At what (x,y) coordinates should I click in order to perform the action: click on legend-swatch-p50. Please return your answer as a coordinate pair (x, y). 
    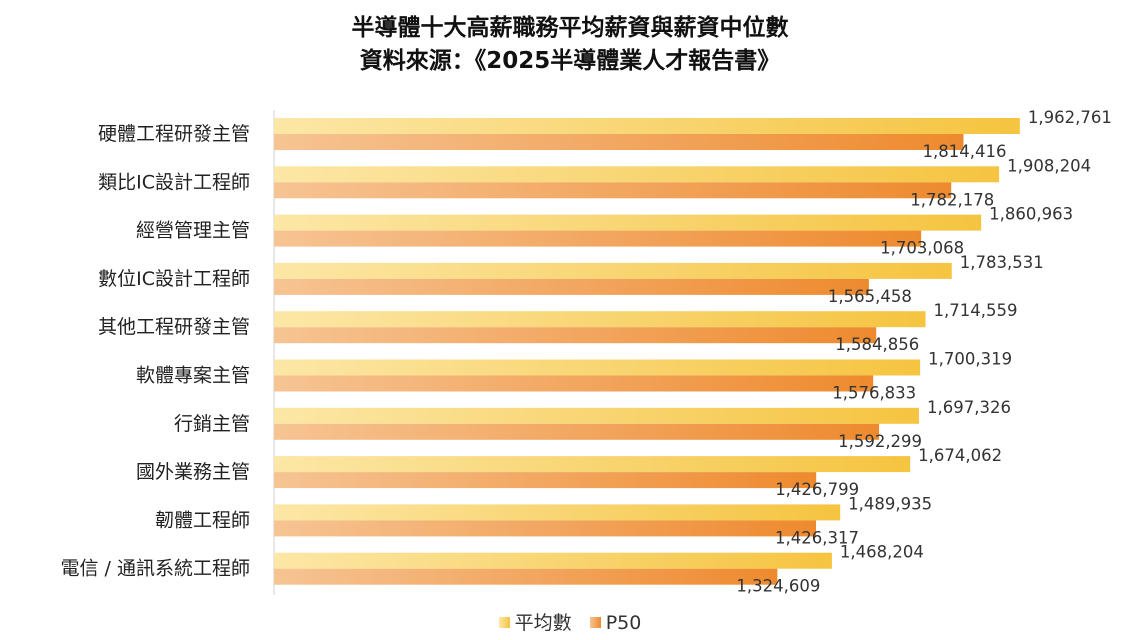
    Looking at the image, I should click on (595, 622).